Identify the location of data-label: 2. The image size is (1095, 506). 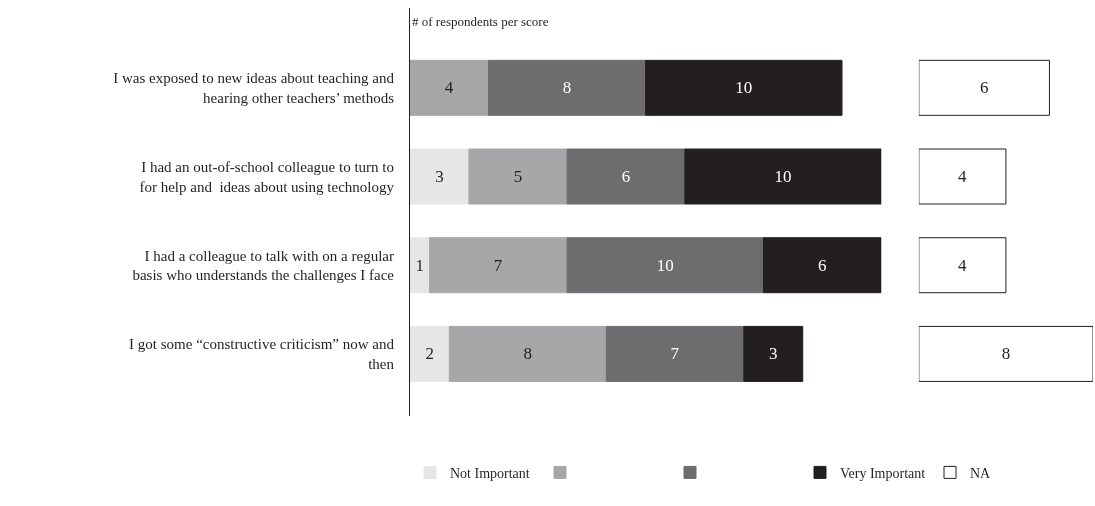
(429, 354).